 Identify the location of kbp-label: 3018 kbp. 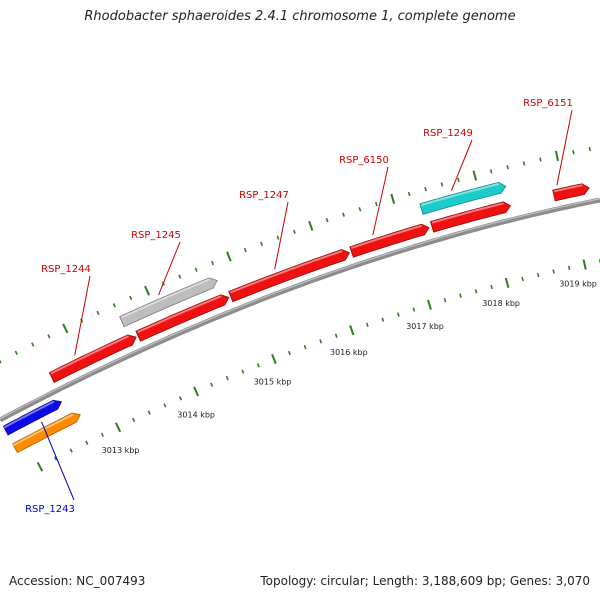
(501, 303).